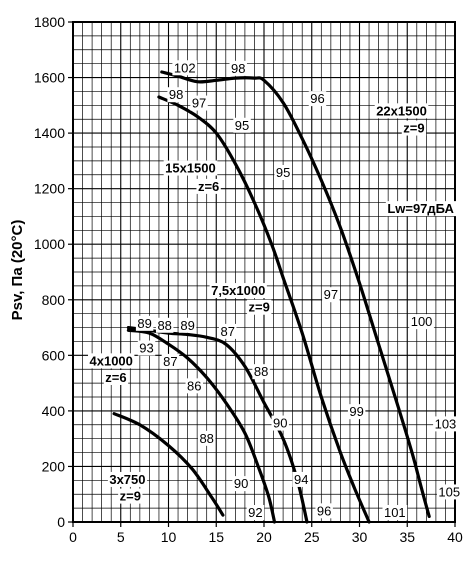  I want to click on curve-label: 22x1500, so click(401, 111).